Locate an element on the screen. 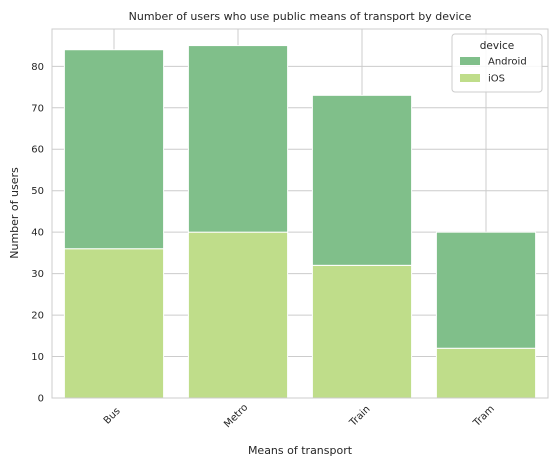 The image size is (558, 466). bar-android-bus is located at coordinates (114, 149).